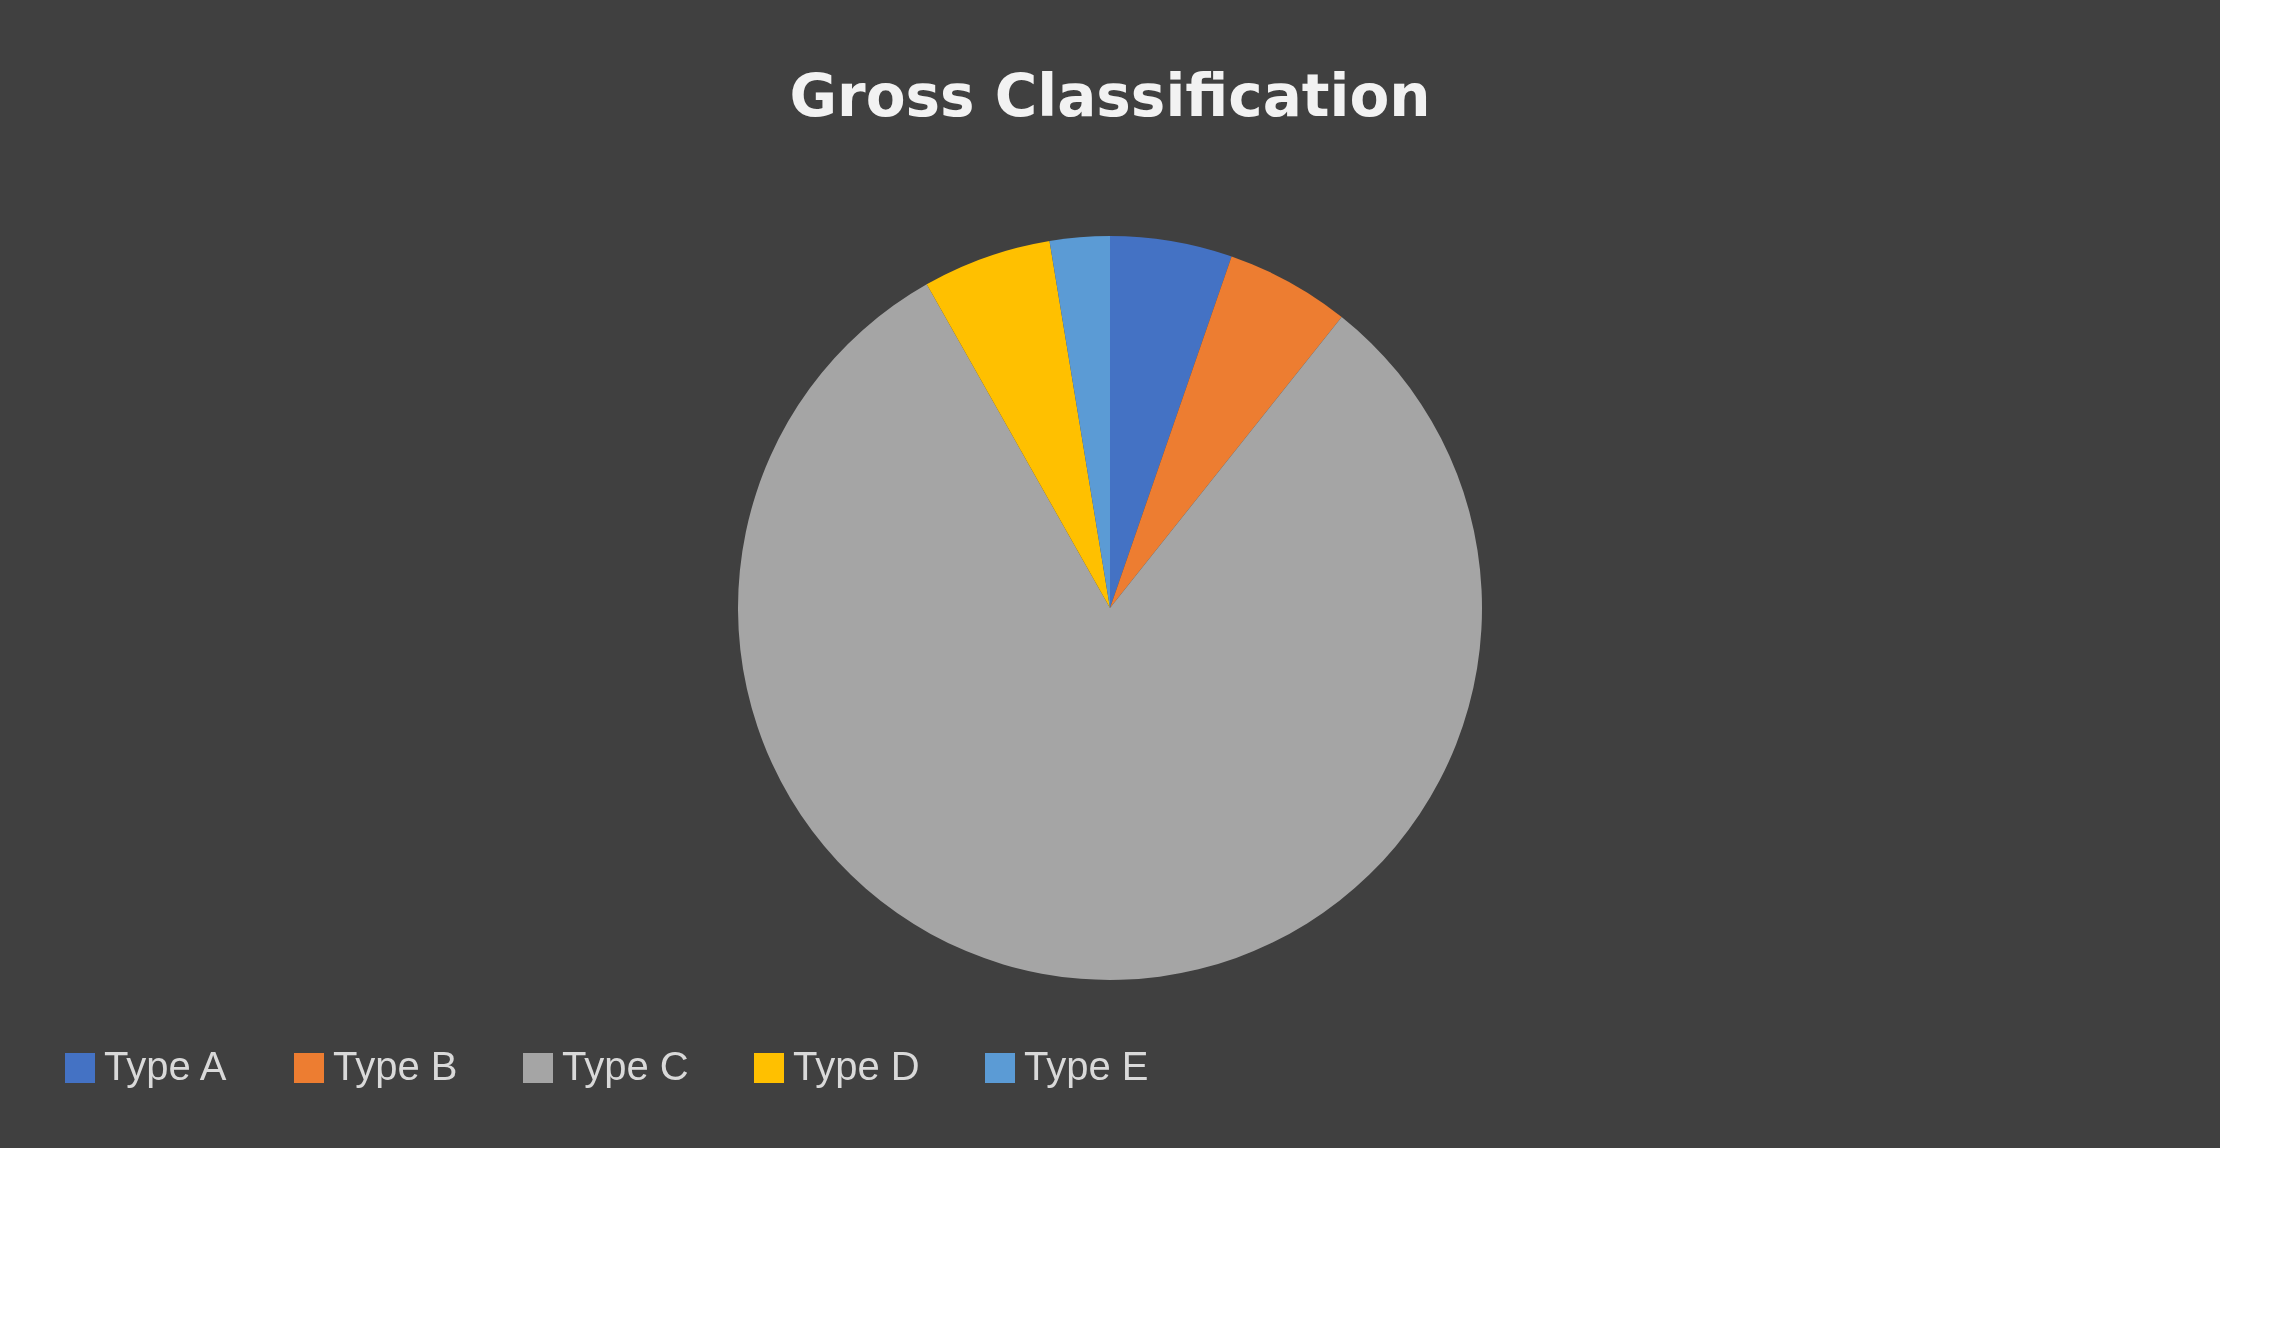 This screenshot has width=2288, height=1339. I want to click on legend-label: Type E, so click(1086, 1066).